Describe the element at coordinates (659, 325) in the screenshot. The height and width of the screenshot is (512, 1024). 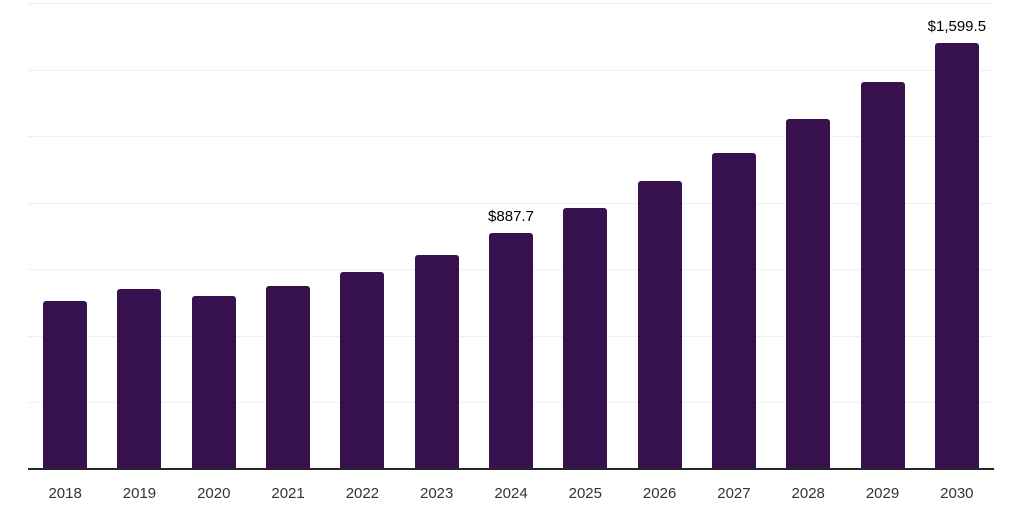
I see `bar-2026` at that location.